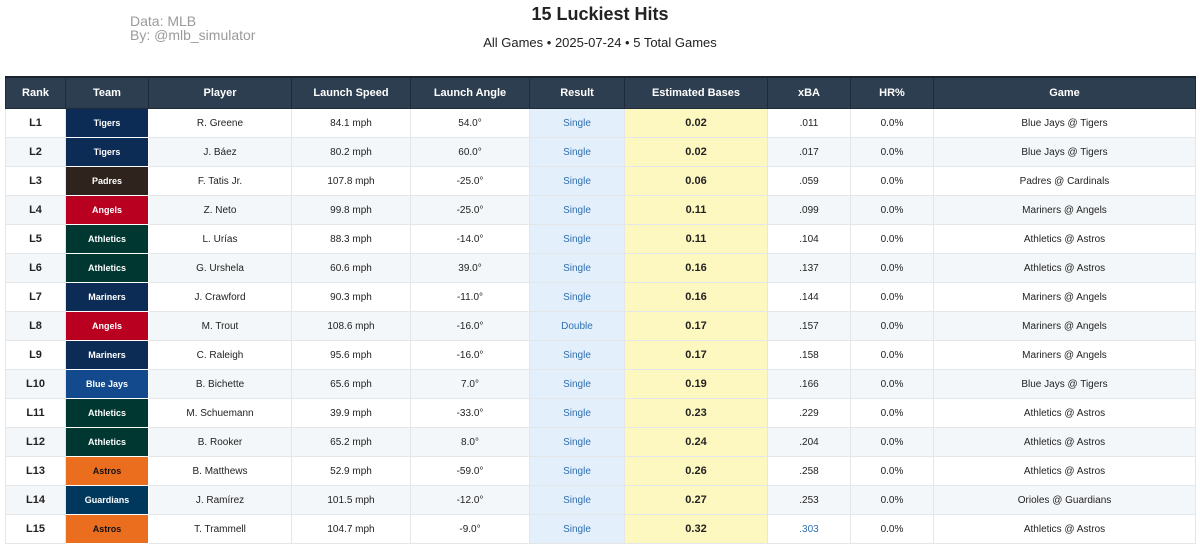 This screenshot has height=544, width=1200. I want to click on estimated-bases-cell: 0.27, so click(696, 500).